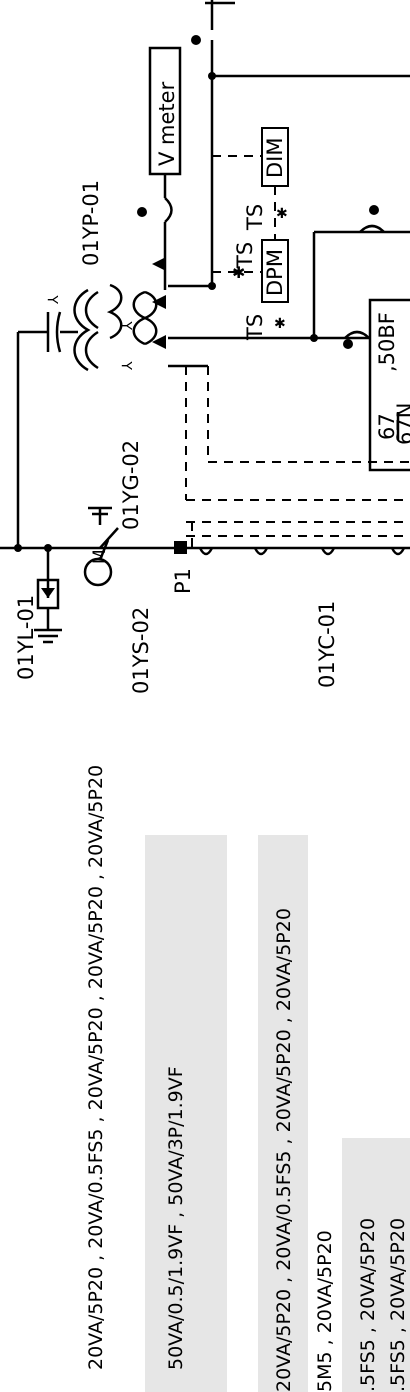  I want to click on ts-cross-3: ✱, so click(280, 324).